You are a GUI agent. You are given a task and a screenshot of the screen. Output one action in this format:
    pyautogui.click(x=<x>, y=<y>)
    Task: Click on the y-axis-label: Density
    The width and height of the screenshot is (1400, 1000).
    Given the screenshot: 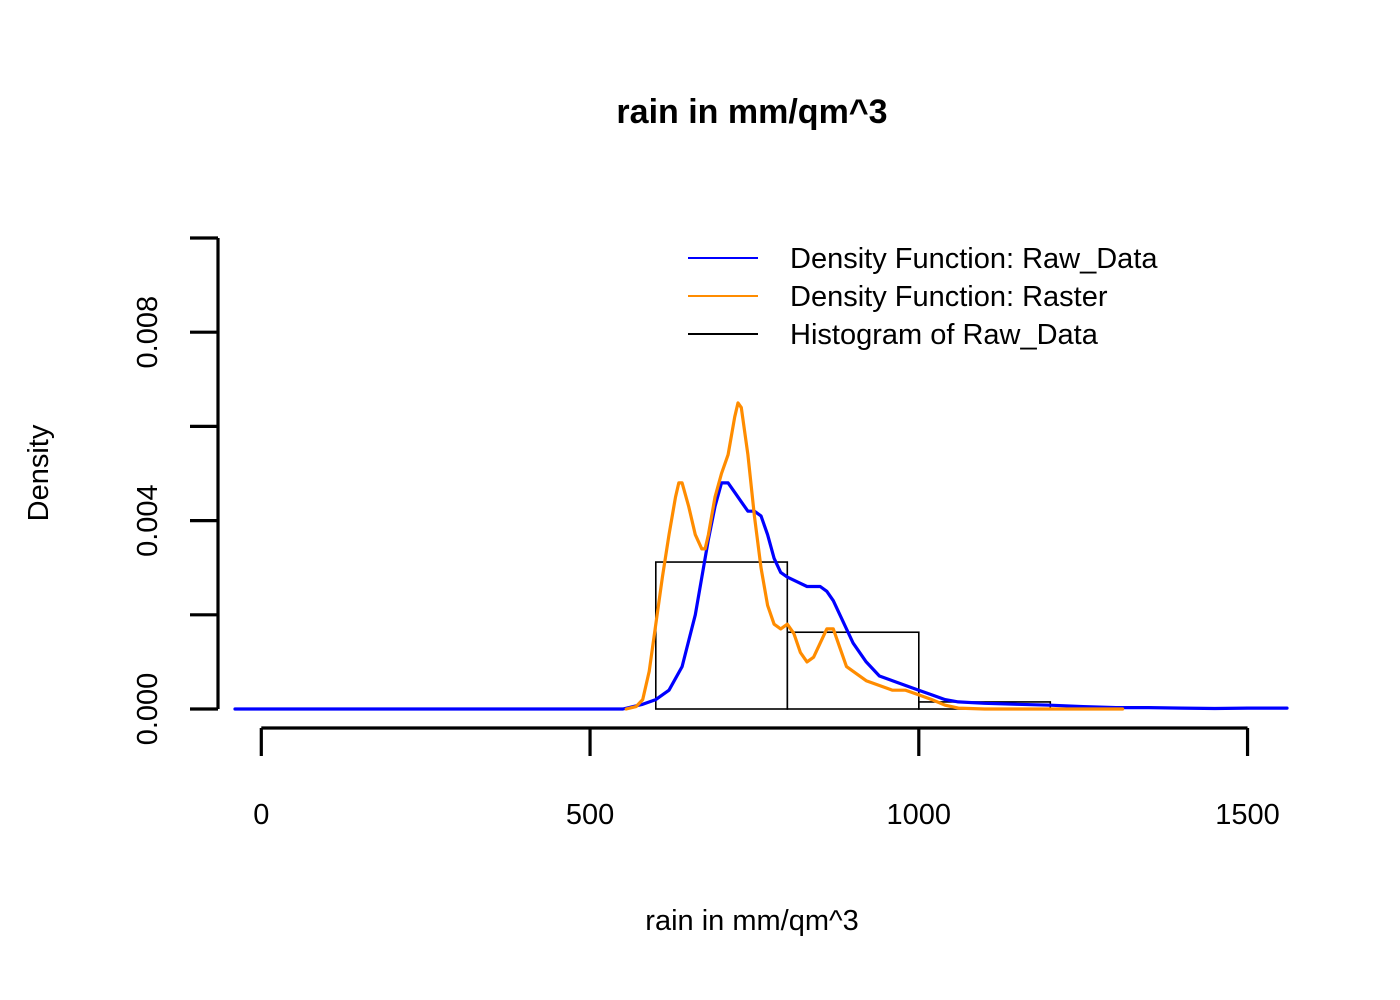 What is the action you would take?
    pyautogui.click(x=39, y=472)
    